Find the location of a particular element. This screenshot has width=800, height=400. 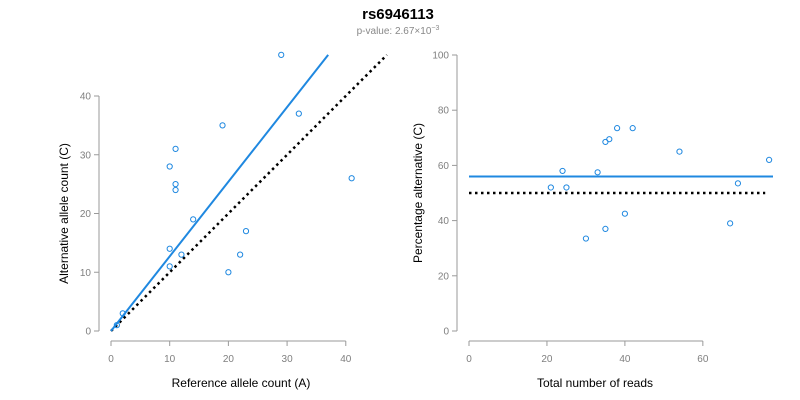

subtitle-exponent: −3 is located at coordinates (435, 28).